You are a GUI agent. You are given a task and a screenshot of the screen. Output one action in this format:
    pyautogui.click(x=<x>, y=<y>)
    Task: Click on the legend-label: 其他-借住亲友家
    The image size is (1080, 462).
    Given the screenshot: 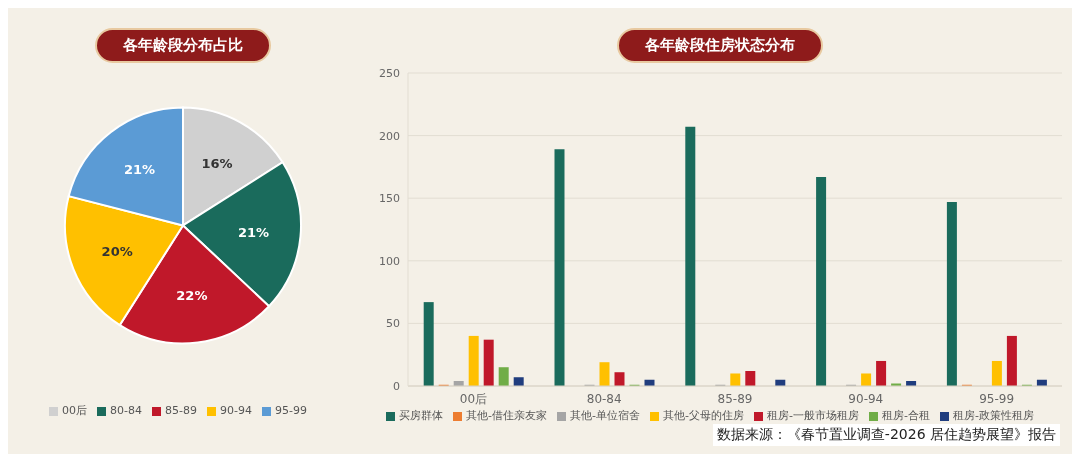 What is the action you would take?
    pyautogui.click(x=507, y=415)
    